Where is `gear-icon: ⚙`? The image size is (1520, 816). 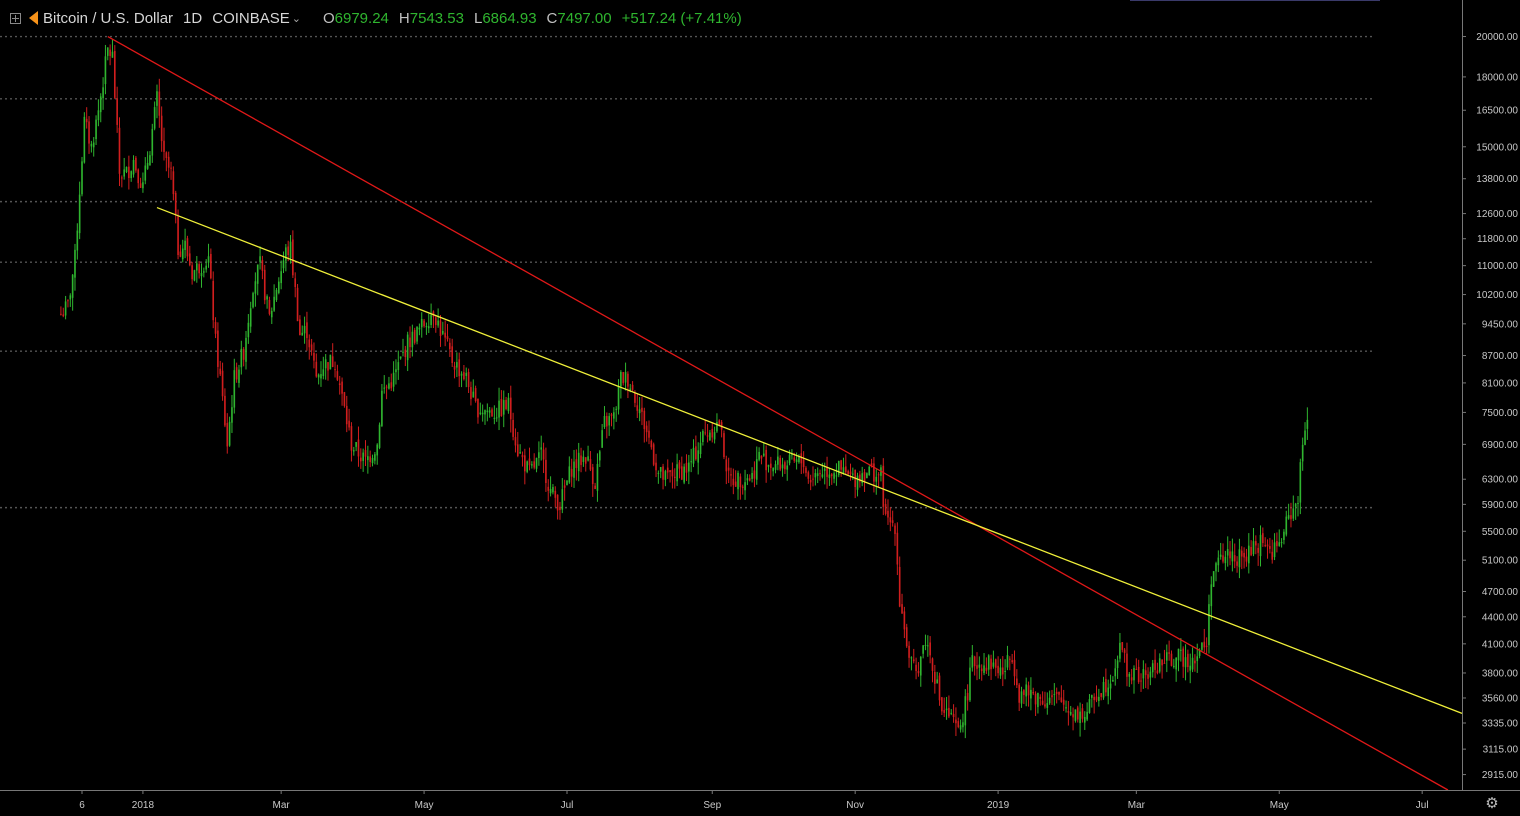
gear-icon: ⚙ is located at coordinates (1492, 803).